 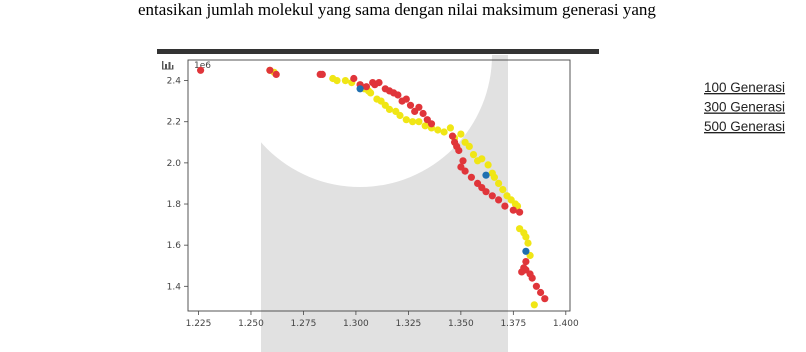 I want to click on y-tick-label: 2.0, so click(x=174, y=164).